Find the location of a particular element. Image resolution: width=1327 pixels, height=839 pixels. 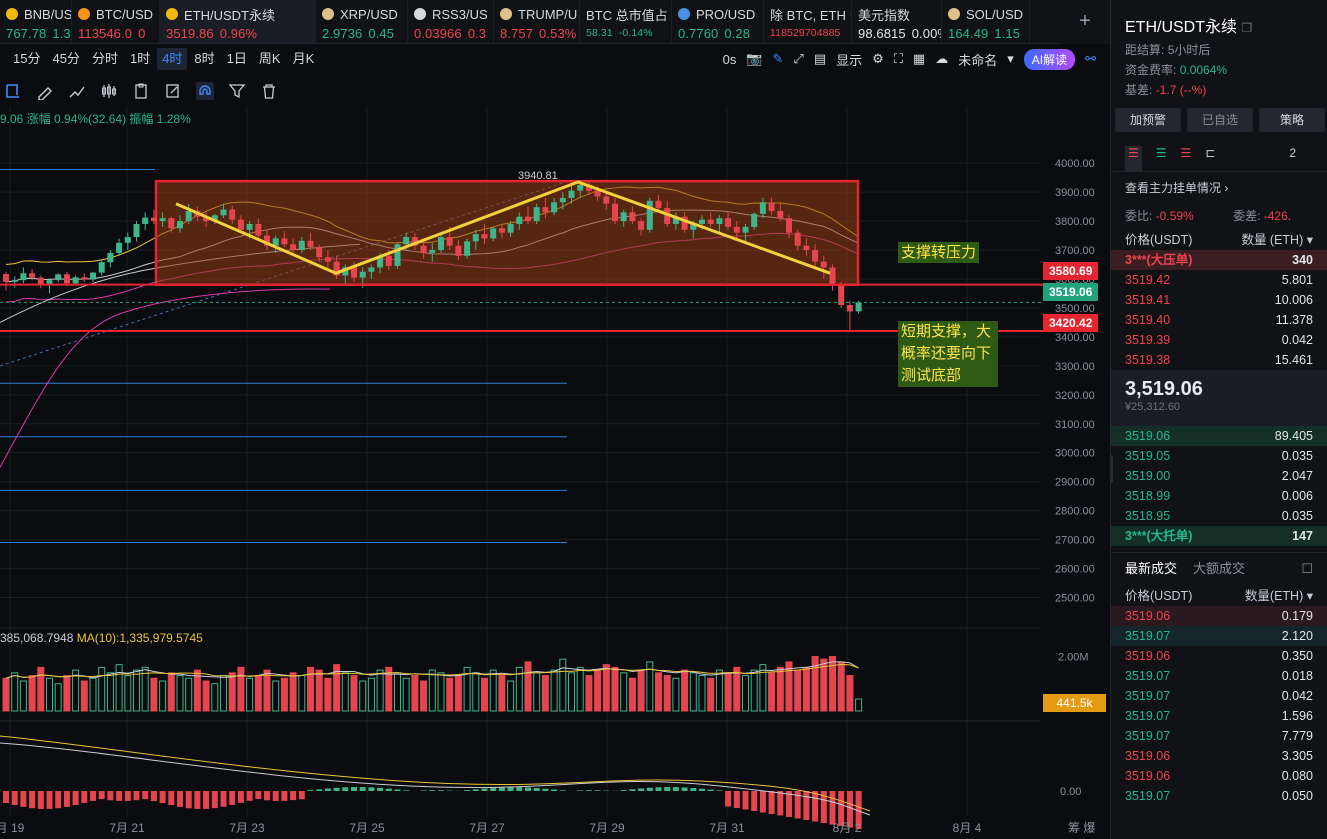

magnet-icon is located at coordinates (205, 91).